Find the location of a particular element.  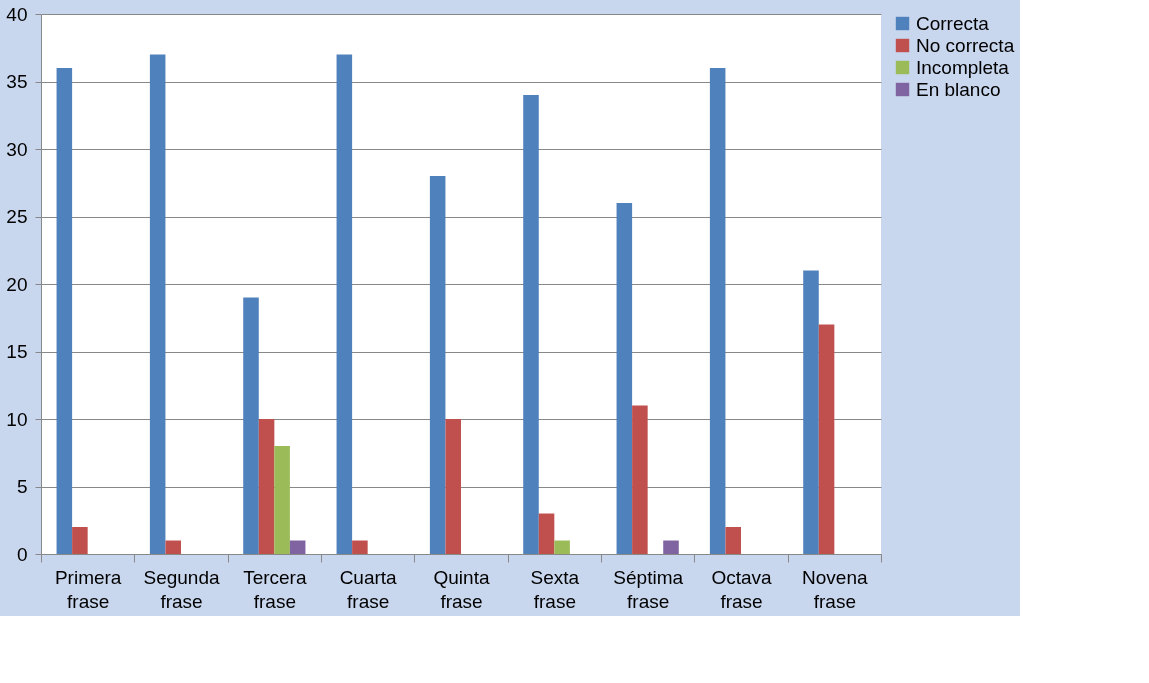

y-tick-label: 35 is located at coordinates (17, 81).